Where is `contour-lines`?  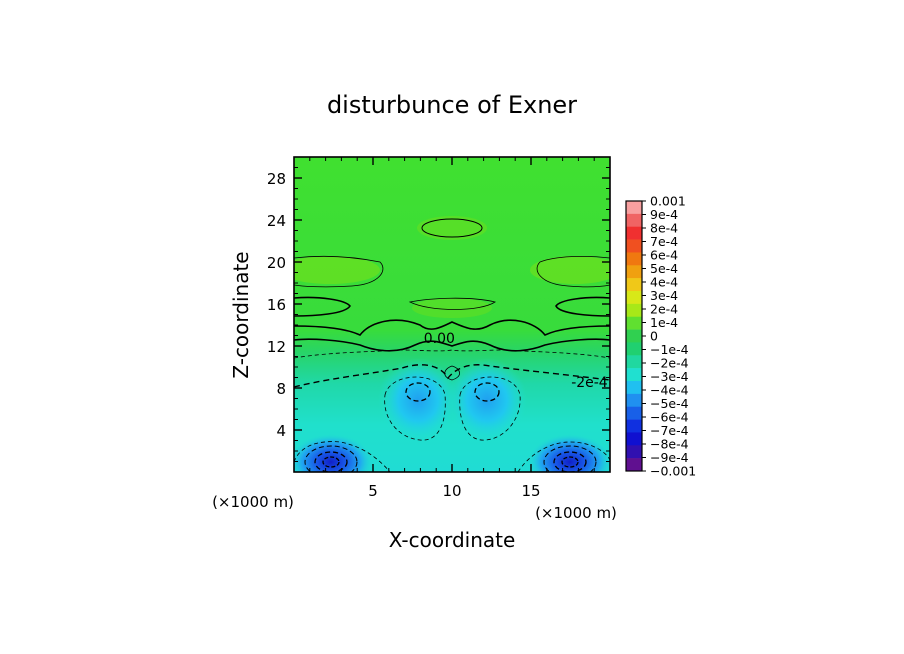 contour-lines is located at coordinates (452, 345).